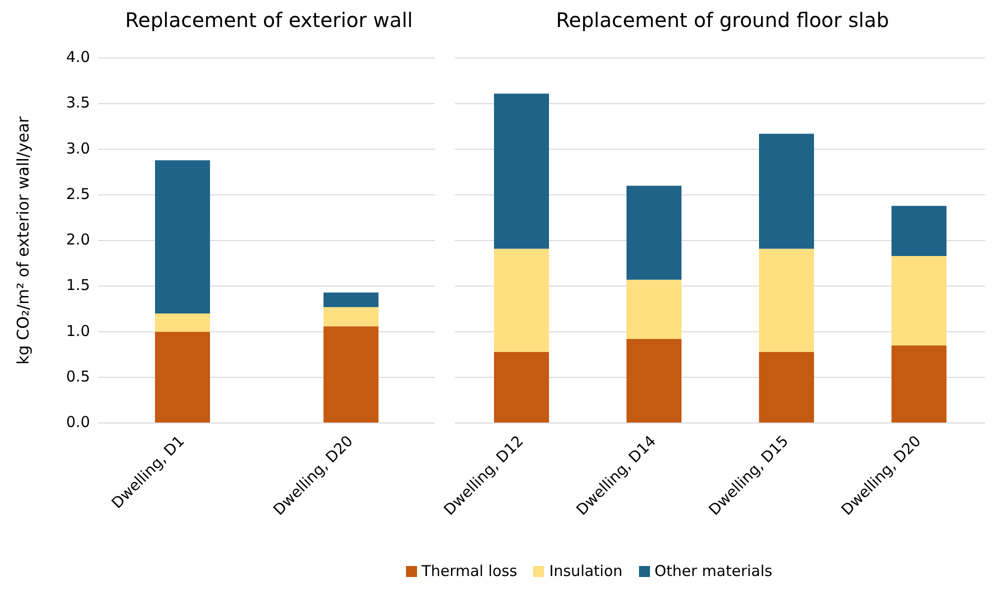  What do you see at coordinates (722, 21) in the screenshot?
I see `chart-title: Replacement of ground floor slab` at bounding box center [722, 21].